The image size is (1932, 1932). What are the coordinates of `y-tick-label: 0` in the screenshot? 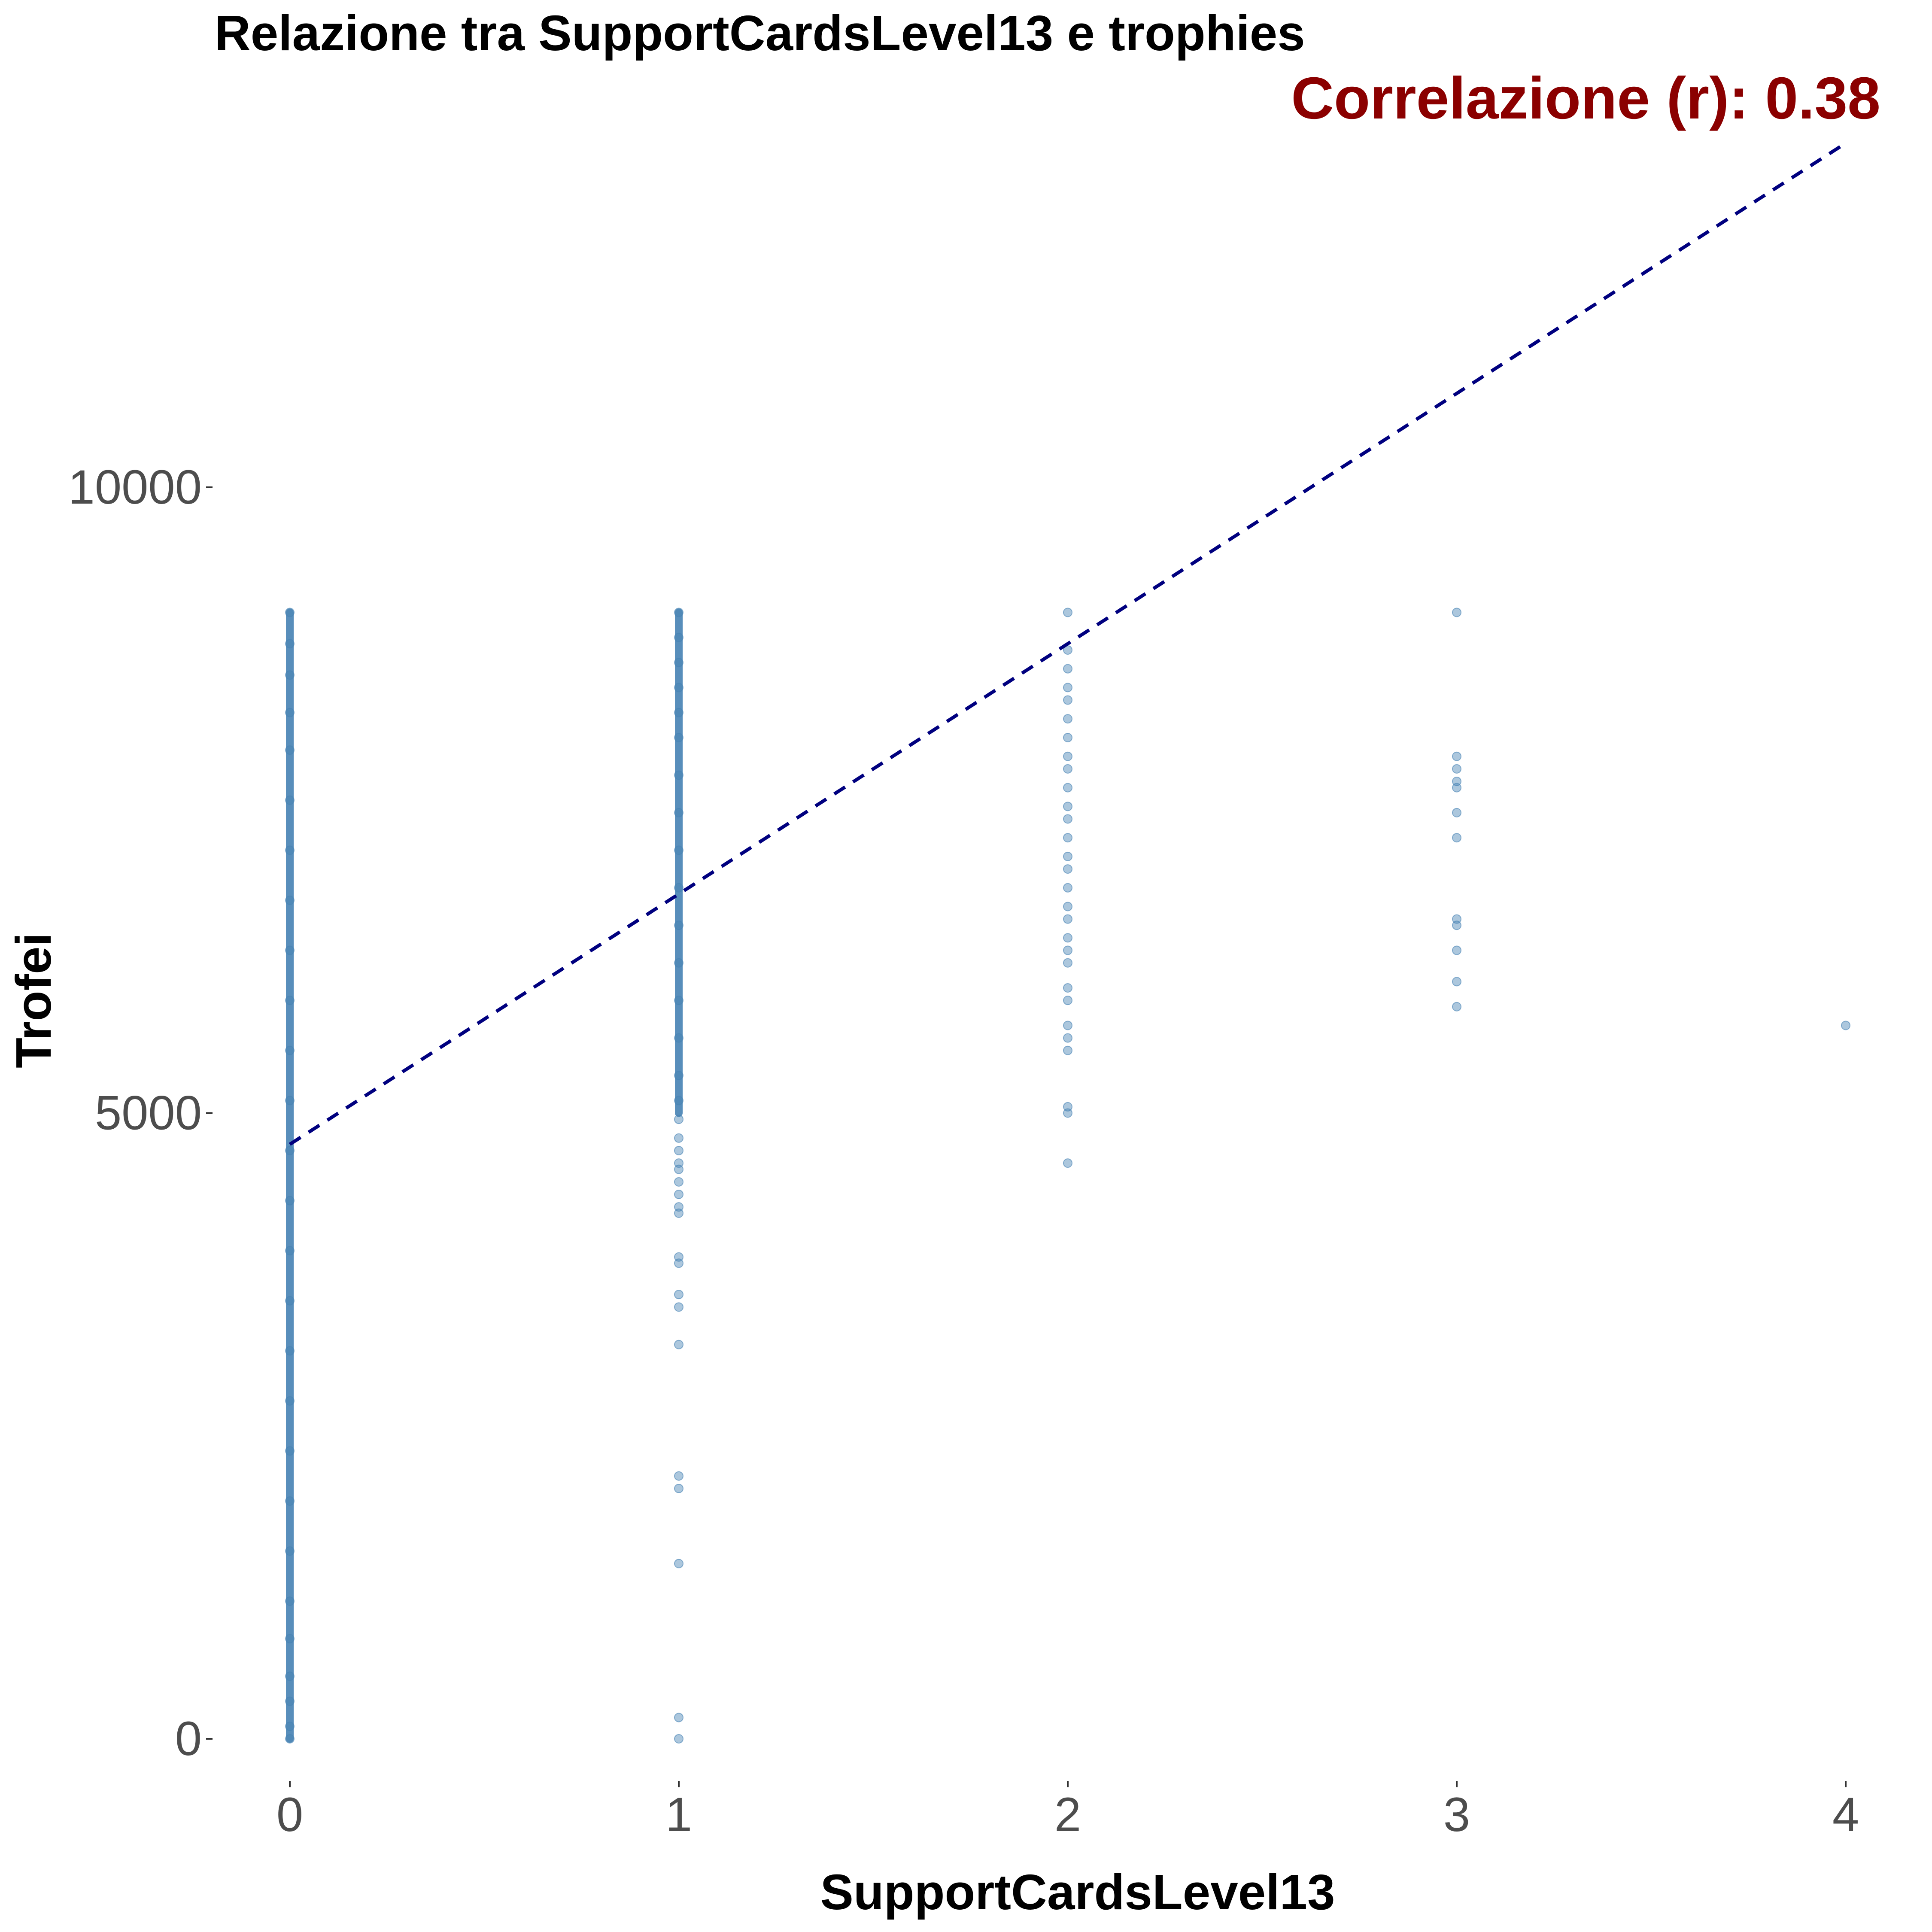 It's located at (188, 1738).